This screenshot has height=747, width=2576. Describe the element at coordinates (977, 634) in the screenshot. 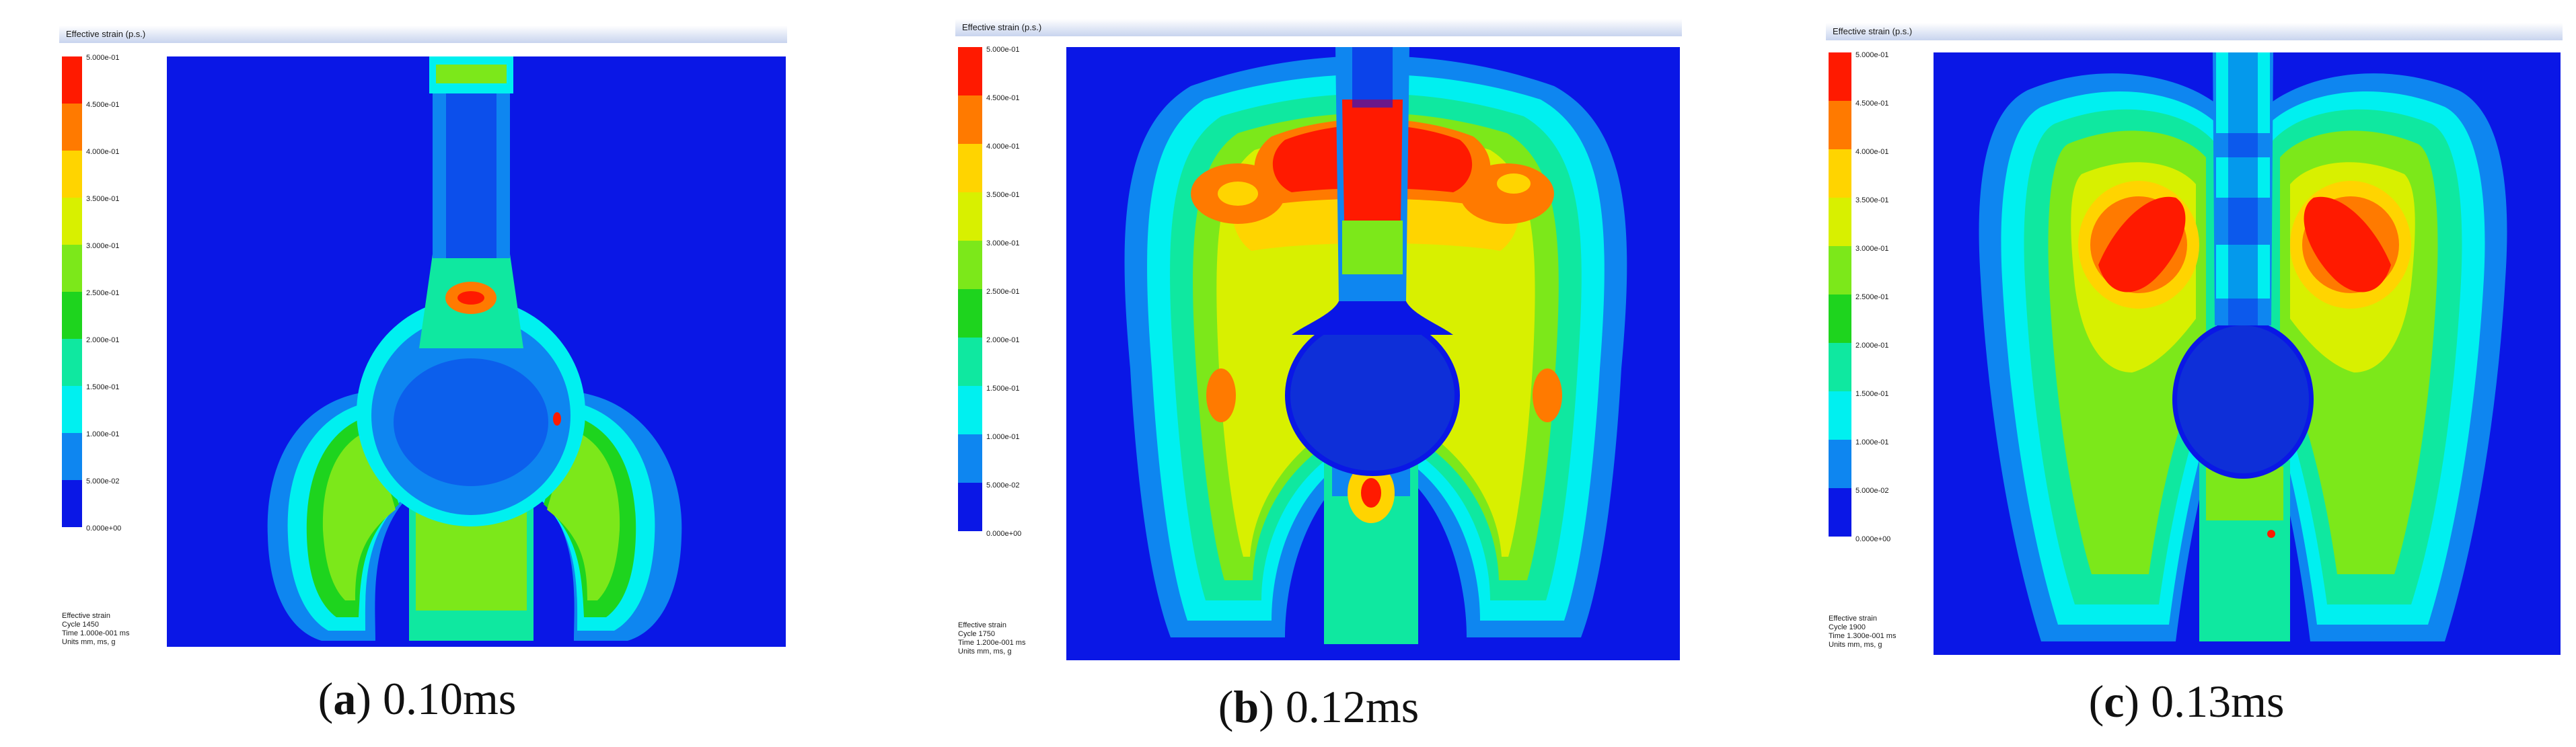

I see `info-line: Cycle 1750` at that location.